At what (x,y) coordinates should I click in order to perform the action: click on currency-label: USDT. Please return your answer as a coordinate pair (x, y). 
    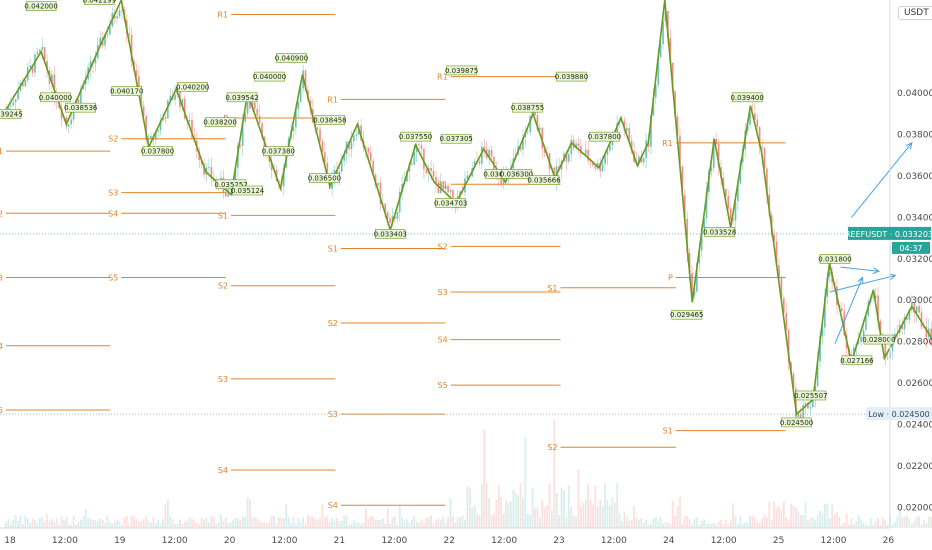
    Looking at the image, I should click on (916, 13).